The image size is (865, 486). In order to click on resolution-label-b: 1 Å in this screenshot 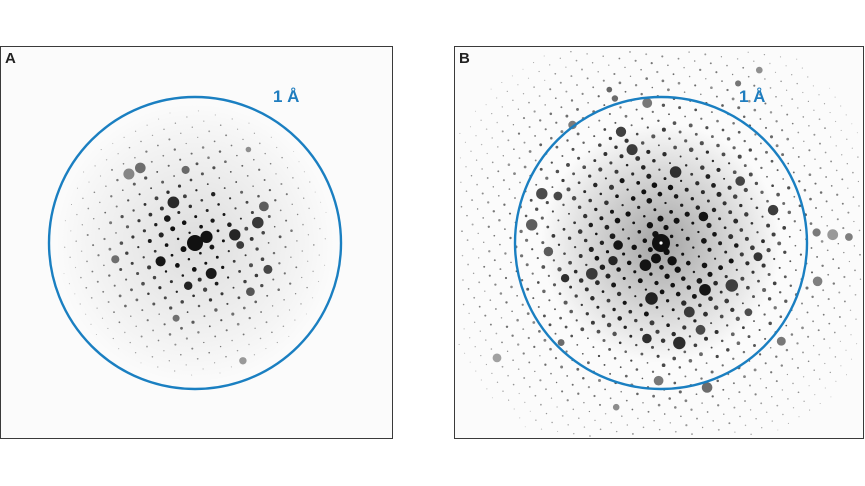, I will do `click(752, 96)`.